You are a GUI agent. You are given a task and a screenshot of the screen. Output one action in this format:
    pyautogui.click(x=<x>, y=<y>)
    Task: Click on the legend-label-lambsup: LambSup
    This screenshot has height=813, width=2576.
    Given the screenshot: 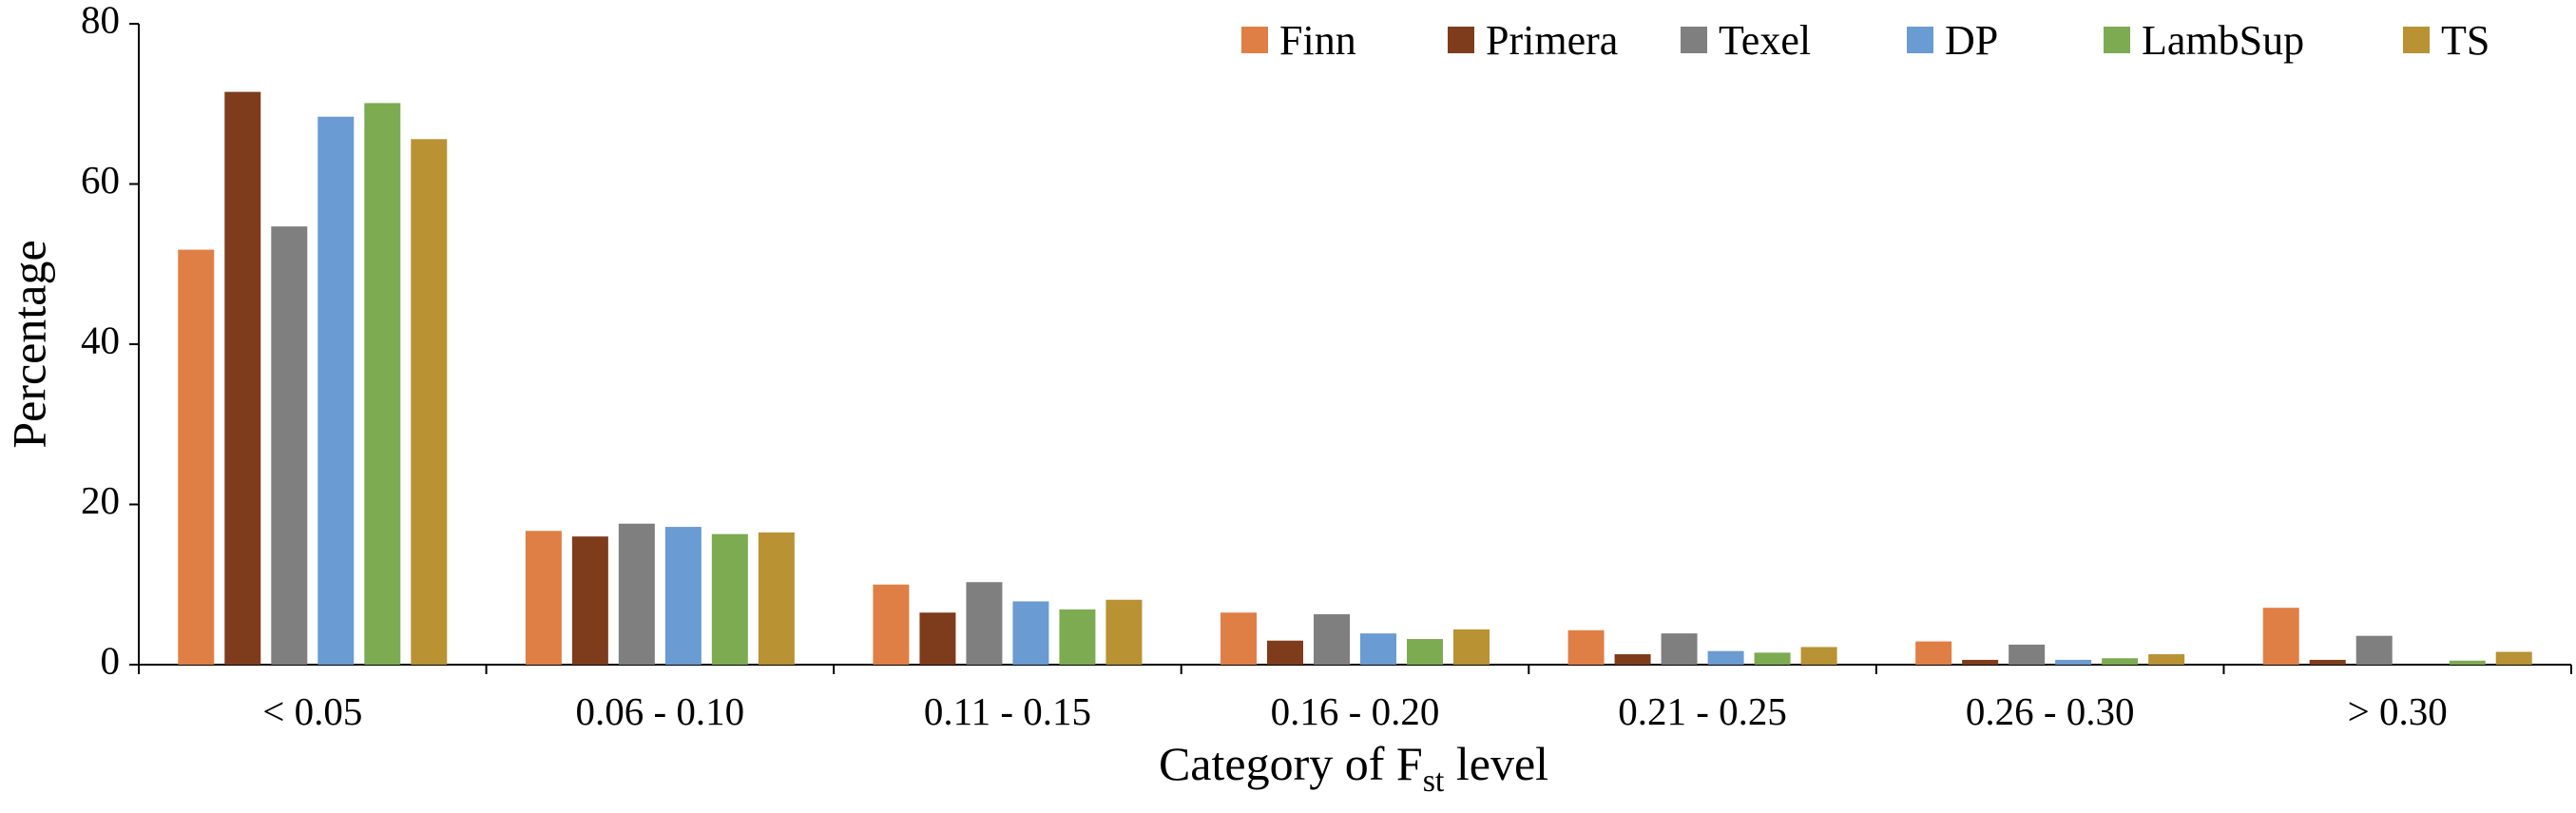 What is the action you would take?
    pyautogui.click(x=2223, y=40)
    